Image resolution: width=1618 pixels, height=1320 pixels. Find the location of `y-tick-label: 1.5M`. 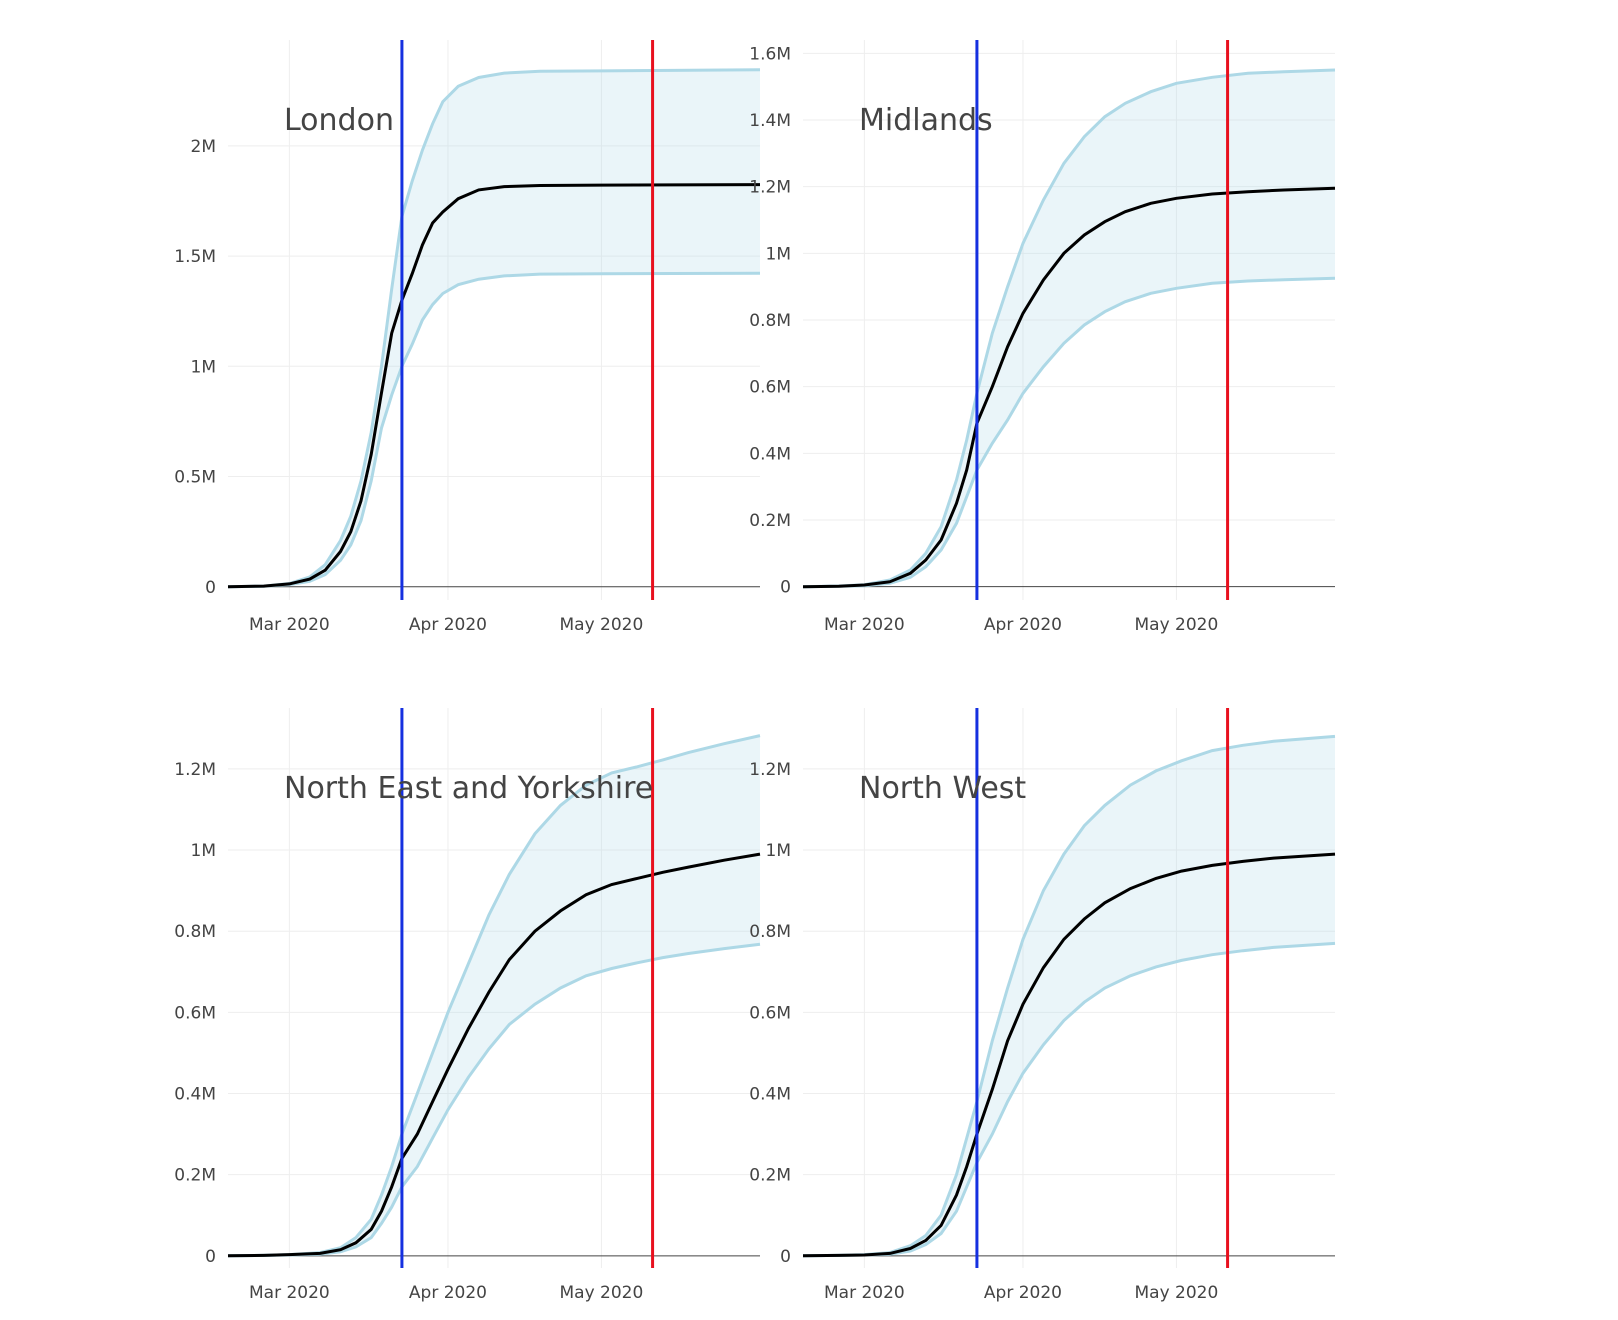

y-tick-label: 1.5M is located at coordinates (195, 257).